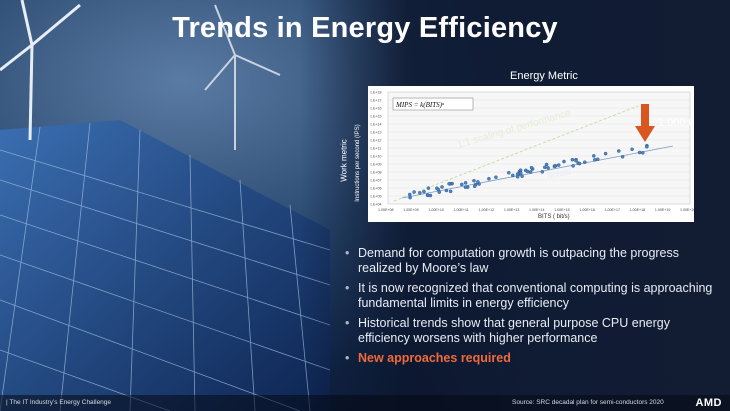 This screenshot has height=411, width=730. Describe the element at coordinates (365, 28) in the screenshot. I see `slide-title: Trends in Energy Efficiency` at that location.